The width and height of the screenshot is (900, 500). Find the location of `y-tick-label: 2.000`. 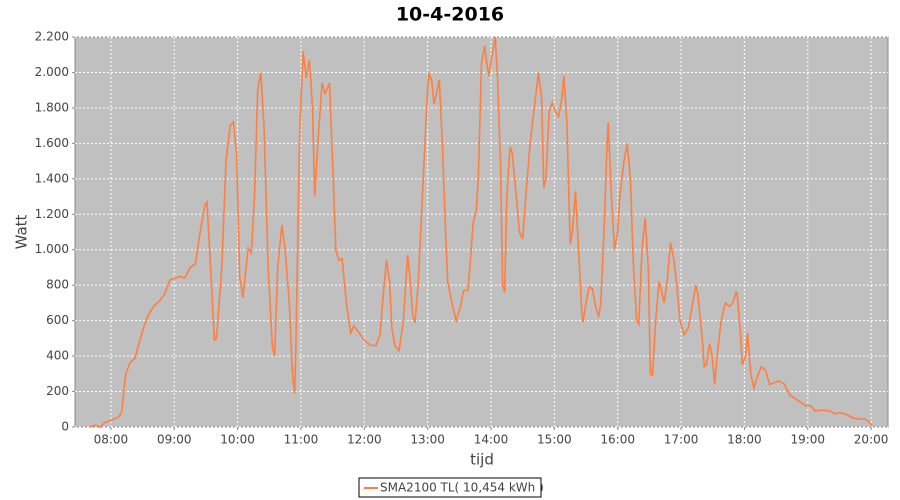

y-tick-label: 2.000 is located at coordinates (52, 72).